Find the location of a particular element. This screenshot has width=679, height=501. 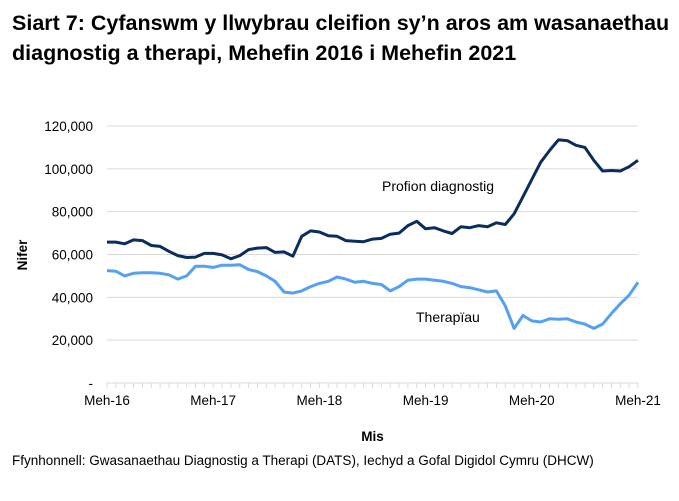

y-tick-label: 100,000 is located at coordinates (68, 169).